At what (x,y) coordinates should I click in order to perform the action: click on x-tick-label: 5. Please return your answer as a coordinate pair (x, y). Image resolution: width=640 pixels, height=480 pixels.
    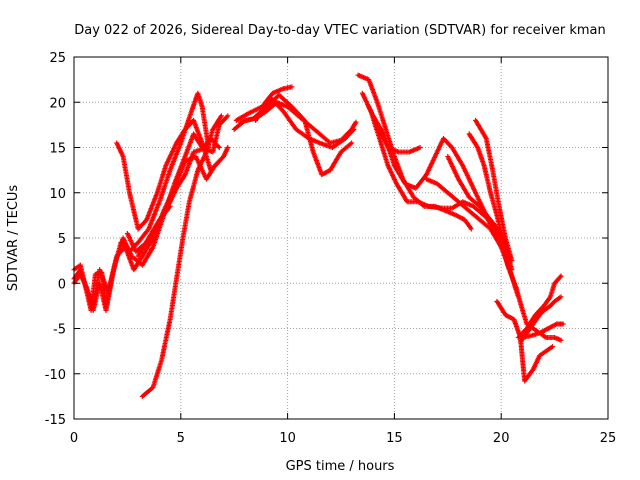
    Looking at the image, I should click on (181, 438).